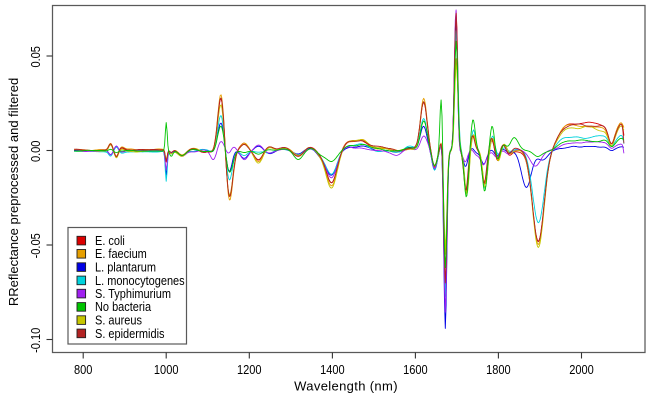 Image resolution: width=650 pixels, height=400 pixels. Describe the element at coordinates (35, 151) in the screenshot. I see `svg-text: 0.00` at that location.